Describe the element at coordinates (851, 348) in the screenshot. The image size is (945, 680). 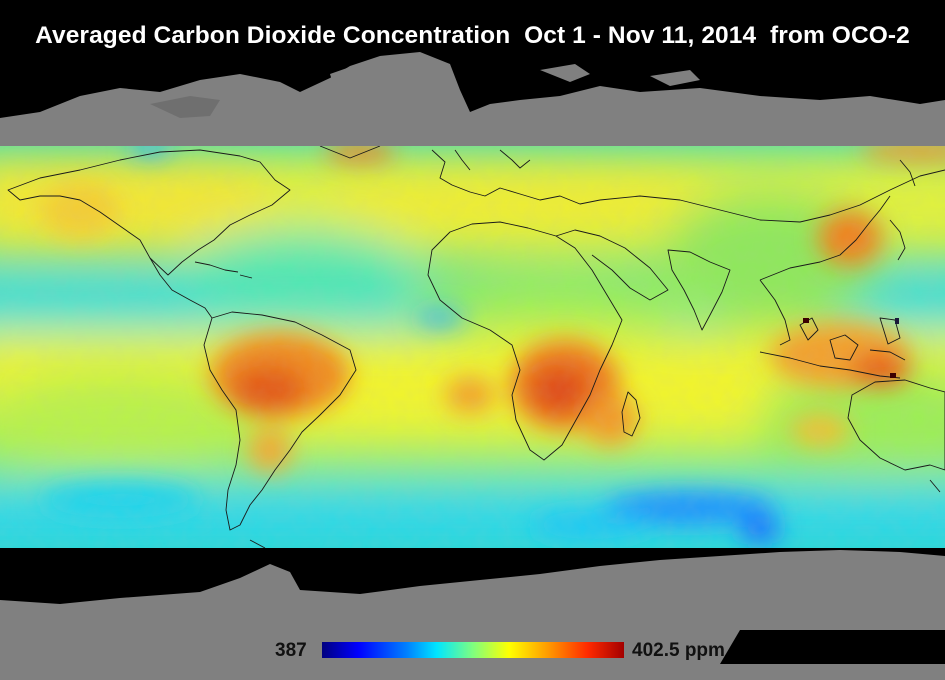
I see `no-data-markers` at that location.